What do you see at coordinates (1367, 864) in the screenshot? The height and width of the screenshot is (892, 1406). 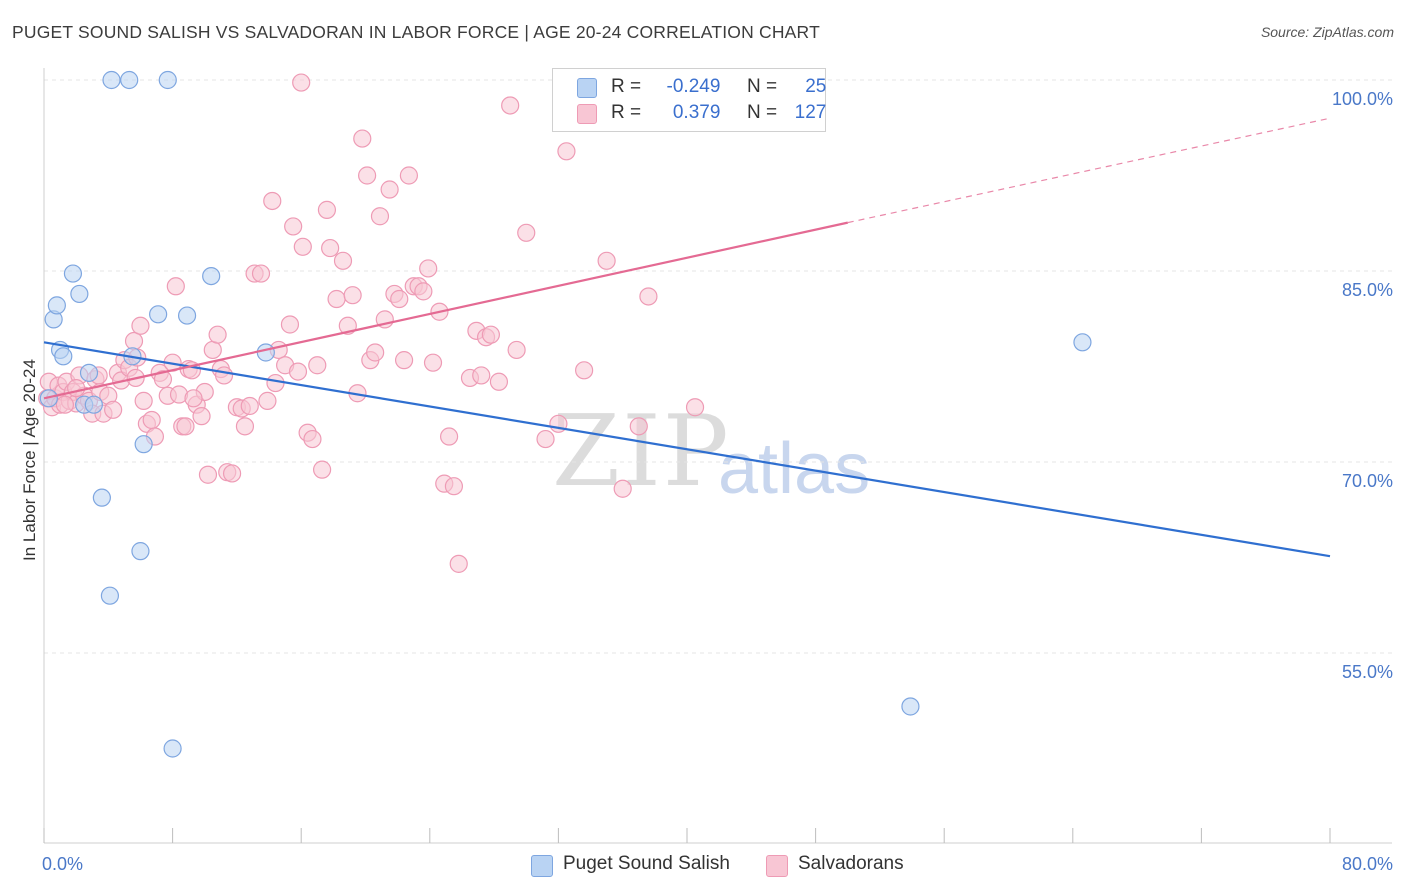 I see `x-tick-label: 80.0%` at bounding box center [1367, 864].